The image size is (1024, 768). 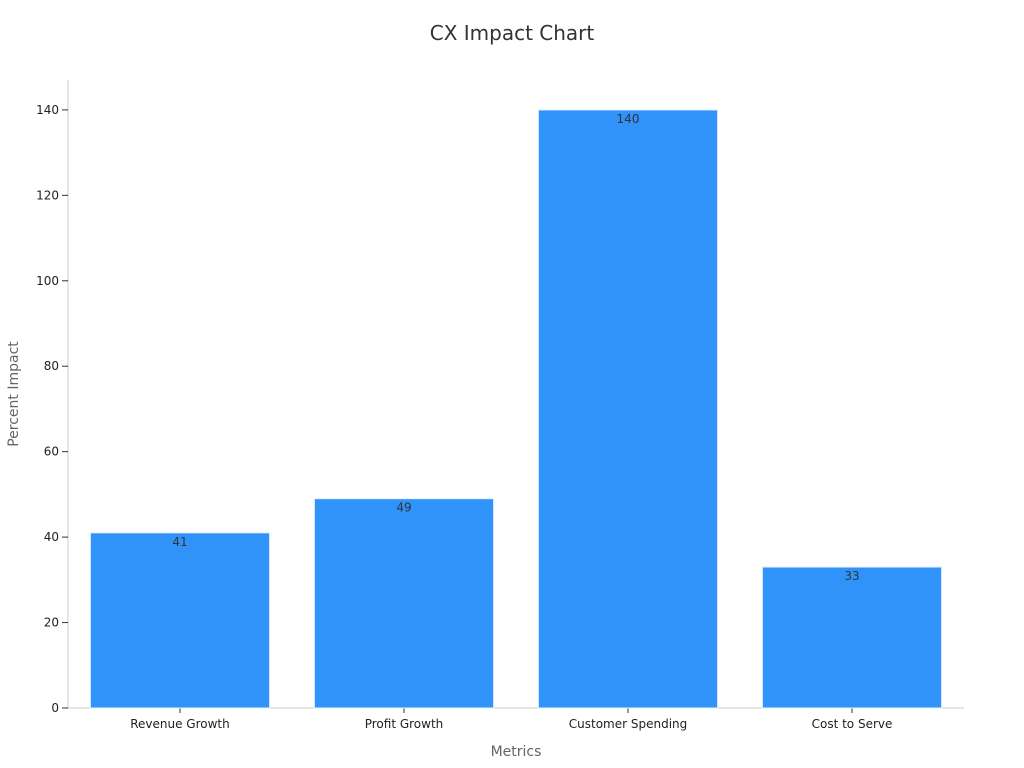 What do you see at coordinates (51, 366) in the screenshot?
I see `y-tick-label: 80` at bounding box center [51, 366].